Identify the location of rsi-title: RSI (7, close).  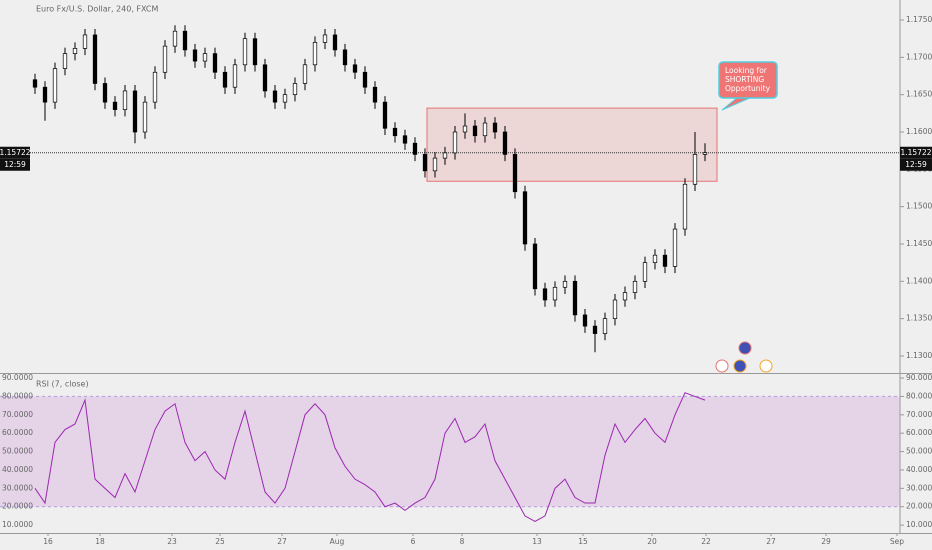
(62, 384).